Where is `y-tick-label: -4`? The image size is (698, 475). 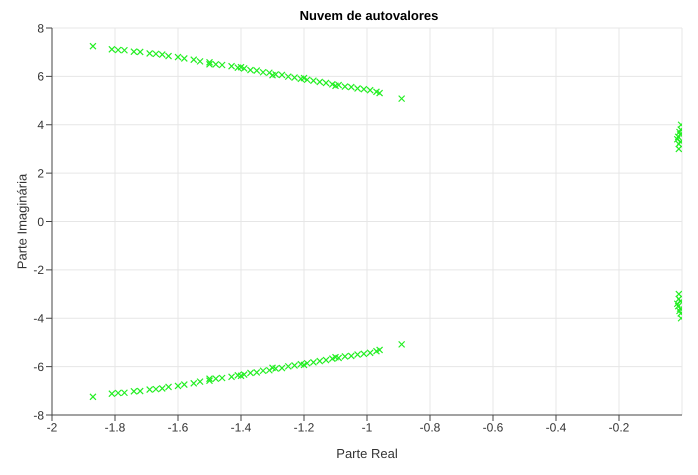
y-tick-label: -4 is located at coordinates (38, 319).